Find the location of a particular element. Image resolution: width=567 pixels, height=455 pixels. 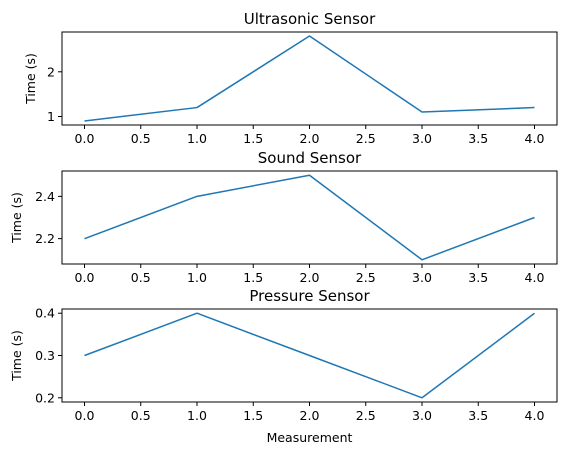

chart-title: Sound Sensor is located at coordinates (310, 158).